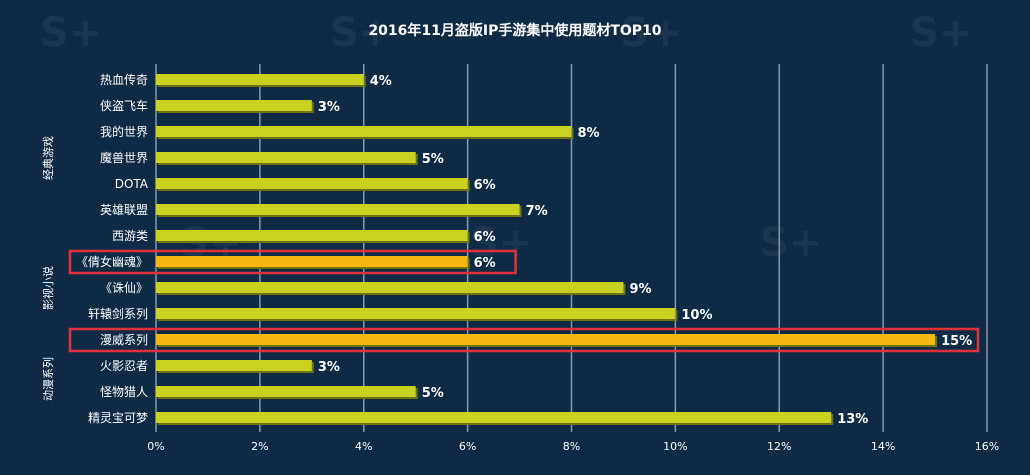 The height and width of the screenshot is (475, 1030). Describe the element at coordinates (124, 157) in the screenshot. I see `category-label: 魔兽世界` at that location.